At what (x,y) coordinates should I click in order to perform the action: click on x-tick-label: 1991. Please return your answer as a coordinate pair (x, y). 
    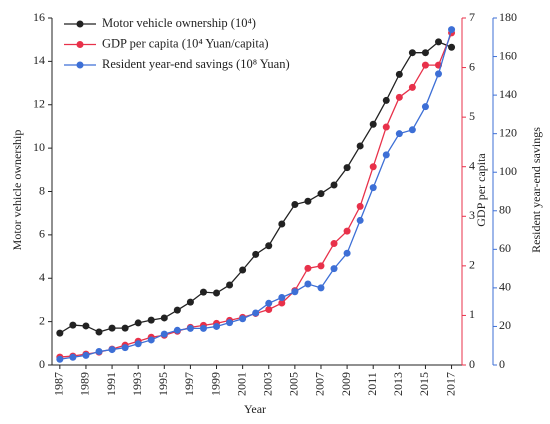
    Looking at the image, I should click on (111, 384).